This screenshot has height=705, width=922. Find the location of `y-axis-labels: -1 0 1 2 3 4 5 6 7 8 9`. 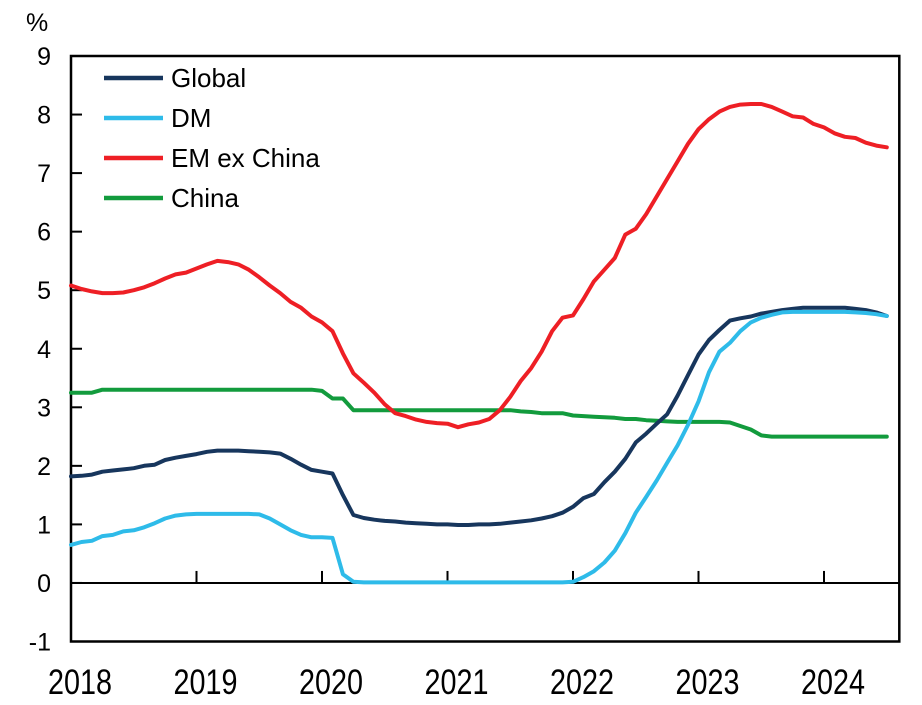

y-axis-labels: -1 0 1 2 3 4 5 6 7 8 9 is located at coordinates (40, 350).